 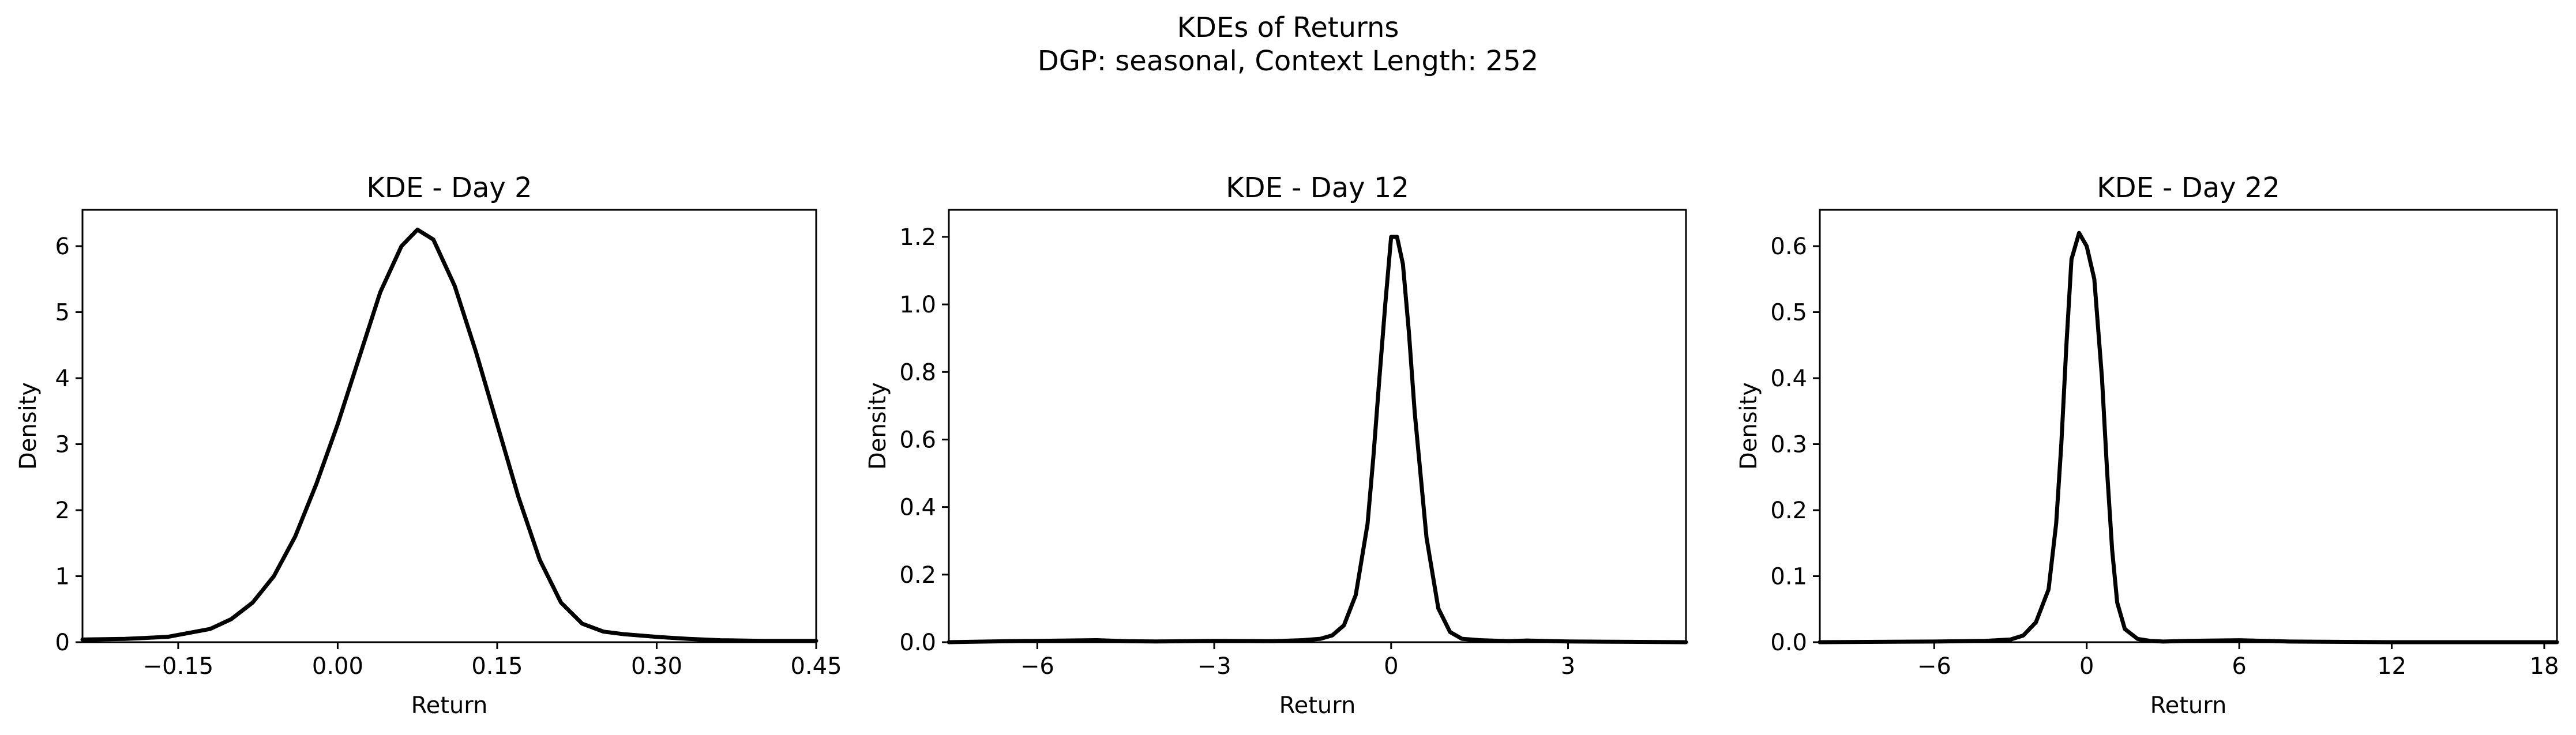 I want to click on x-tick-label: −3, so click(x=1214, y=666).